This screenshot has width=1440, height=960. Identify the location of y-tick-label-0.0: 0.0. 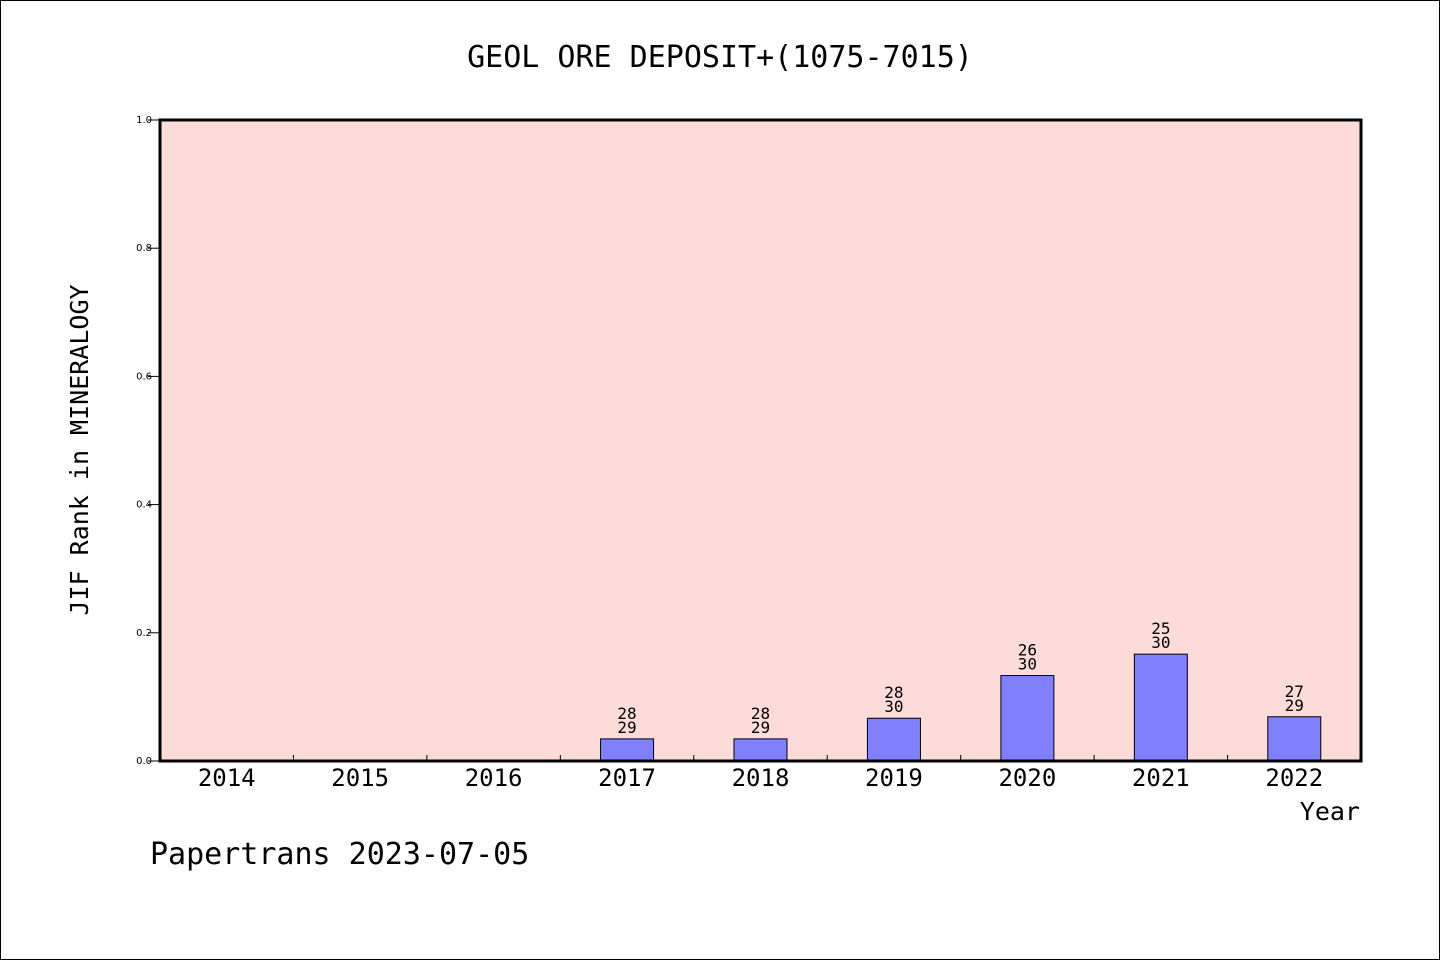
(144, 761).